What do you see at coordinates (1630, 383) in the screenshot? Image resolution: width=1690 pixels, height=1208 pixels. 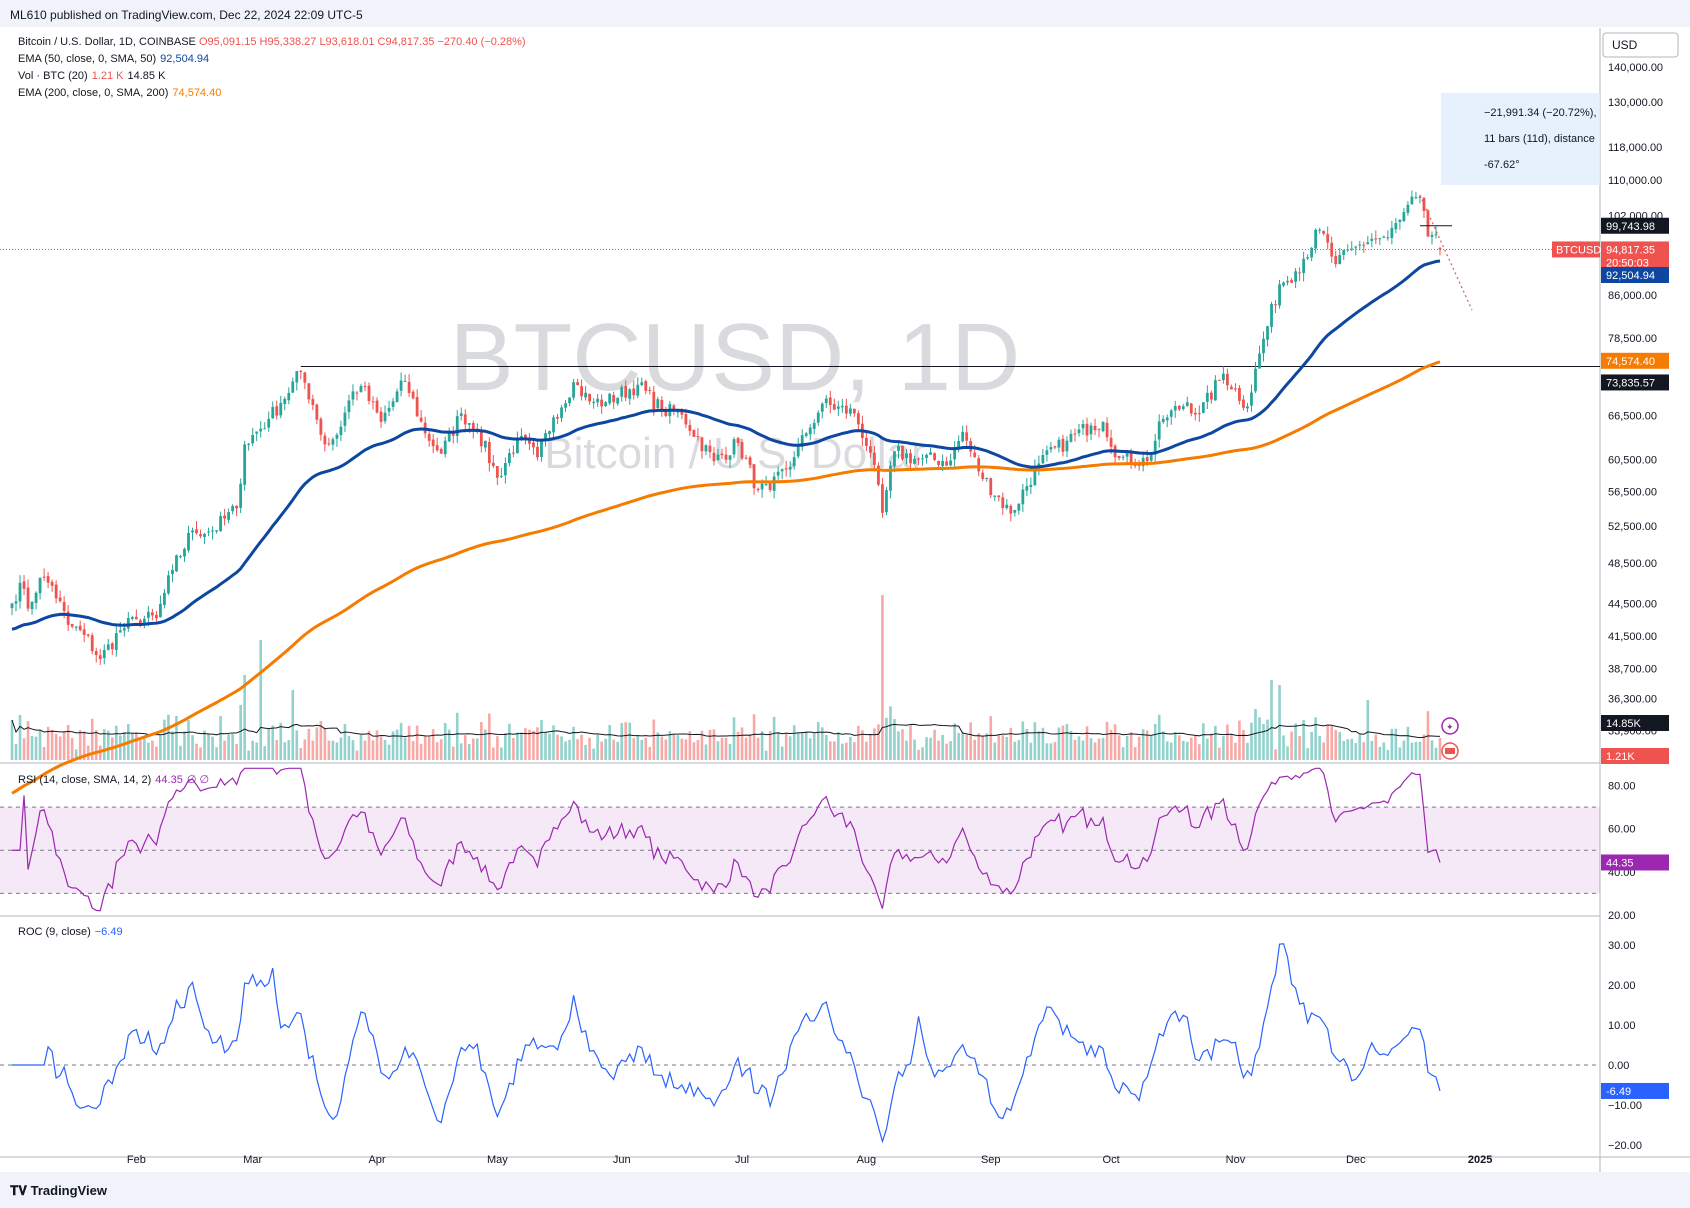 I see `resist-label: 73,835.57` at bounding box center [1630, 383].